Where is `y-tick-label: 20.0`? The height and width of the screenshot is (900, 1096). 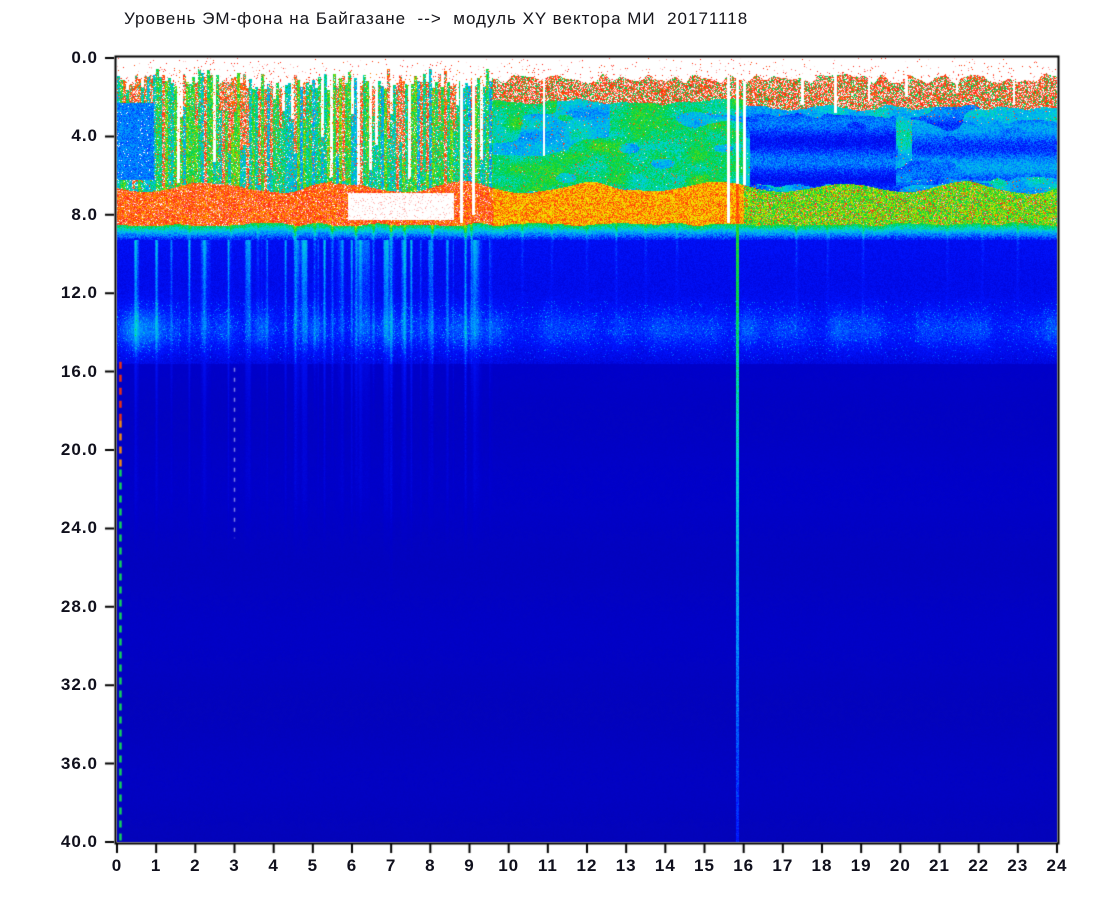 y-tick-label: 20.0 is located at coordinates (79, 449).